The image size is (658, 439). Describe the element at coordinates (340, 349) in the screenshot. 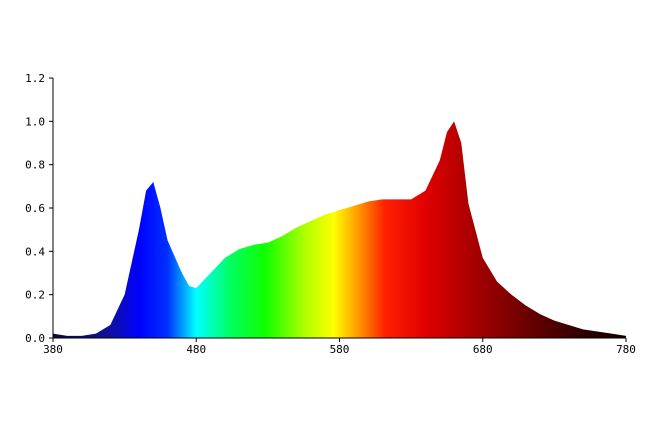

I see `x-tick-label: 580` at that location.